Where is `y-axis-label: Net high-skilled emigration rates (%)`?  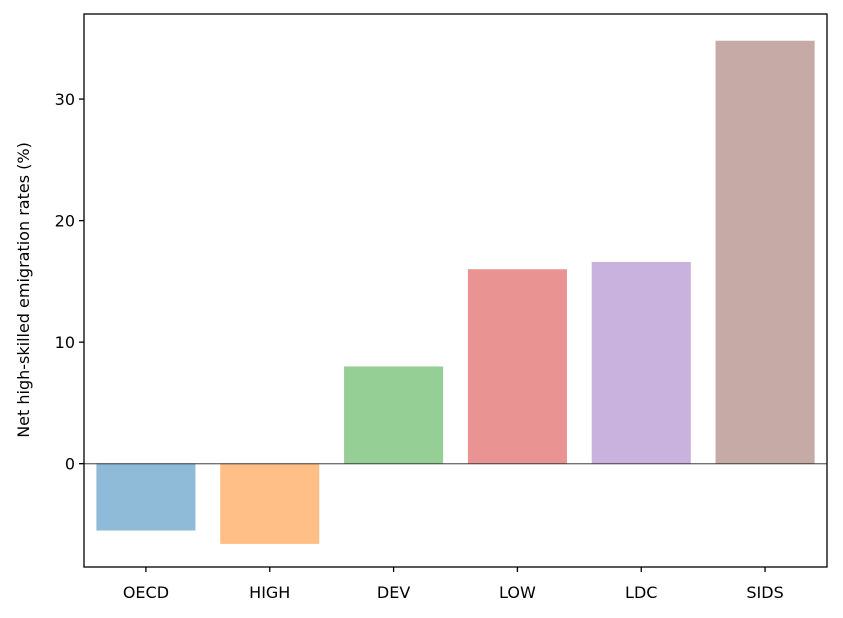 y-axis-label: Net high-skilled emigration rates (%) is located at coordinates (23, 290).